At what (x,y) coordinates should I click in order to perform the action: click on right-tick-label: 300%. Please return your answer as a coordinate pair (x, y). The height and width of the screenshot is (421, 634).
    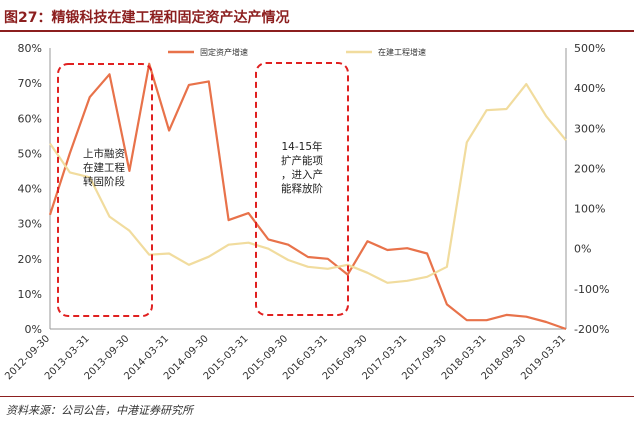
    Looking at the image, I should click on (589, 128).